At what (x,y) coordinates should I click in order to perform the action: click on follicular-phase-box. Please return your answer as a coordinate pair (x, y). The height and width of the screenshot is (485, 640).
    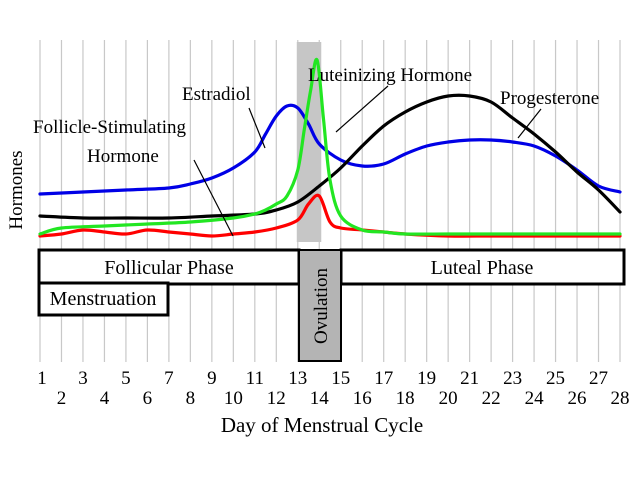
    Looking at the image, I should click on (169, 267).